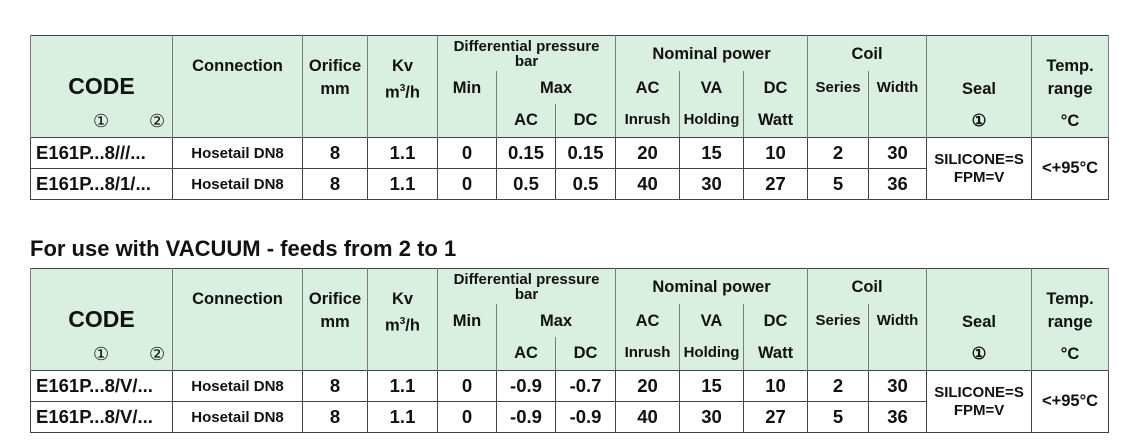 This screenshot has height=448, width=1133. Describe the element at coordinates (1070, 168) in the screenshot. I see `cell-temp: <+95°C` at that location.